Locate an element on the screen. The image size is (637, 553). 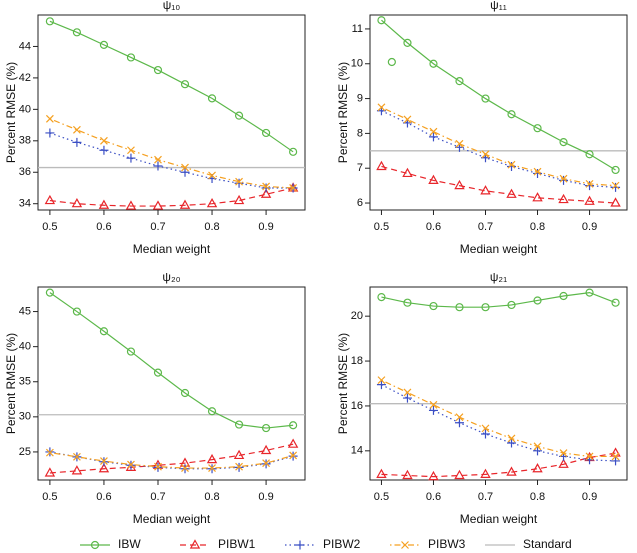
y-tick-label: 7 is located at coordinates (360, 168).